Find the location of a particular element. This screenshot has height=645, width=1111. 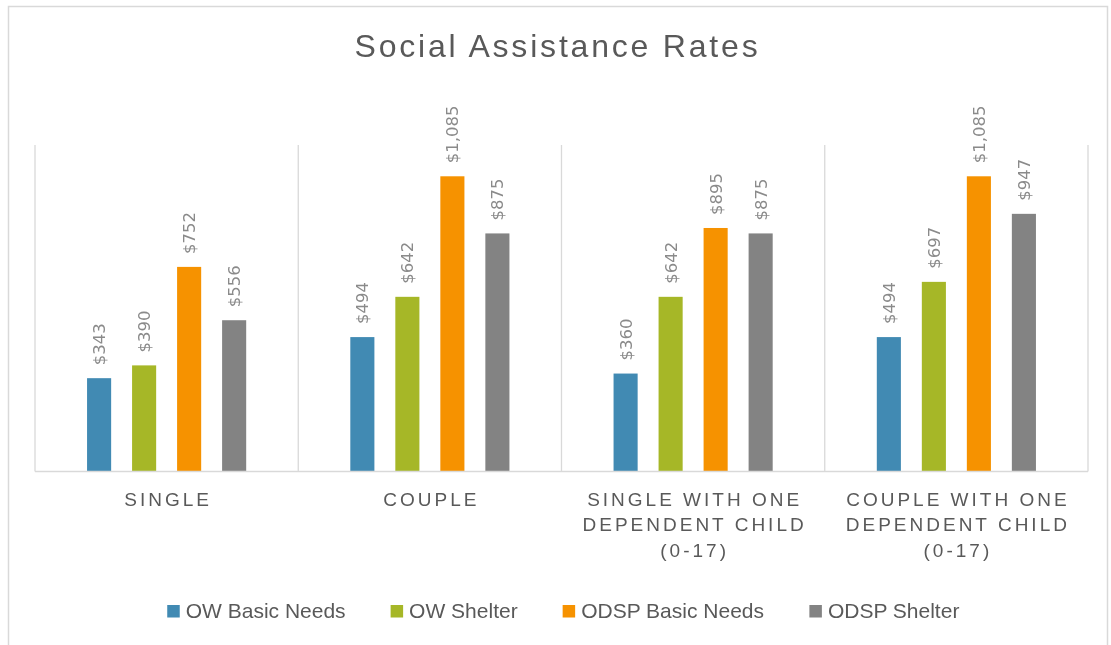

x-tick-label: COUPLE is located at coordinates (431, 499).